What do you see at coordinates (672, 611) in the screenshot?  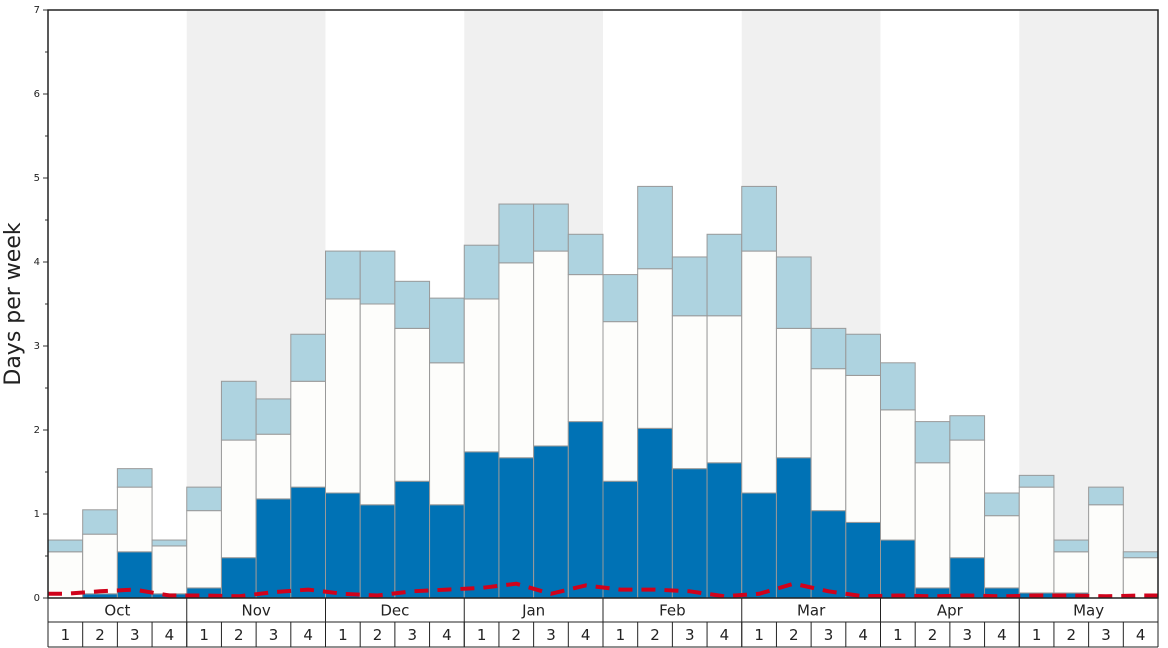 I see `month-label: Feb` at bounding box center [672, 611].